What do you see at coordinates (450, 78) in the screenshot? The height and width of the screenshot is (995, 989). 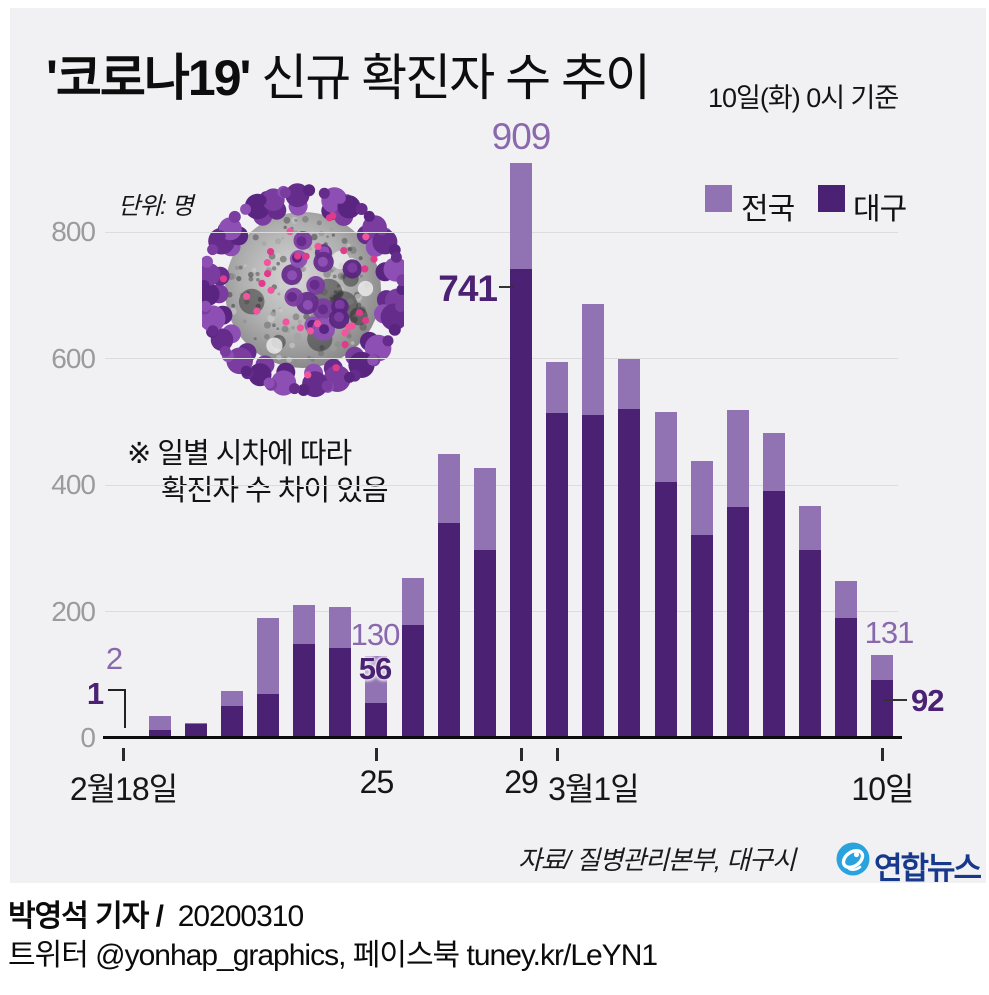 I see `title-rest: 신규 확진자 수 추이` at bounding box center [450, 78].